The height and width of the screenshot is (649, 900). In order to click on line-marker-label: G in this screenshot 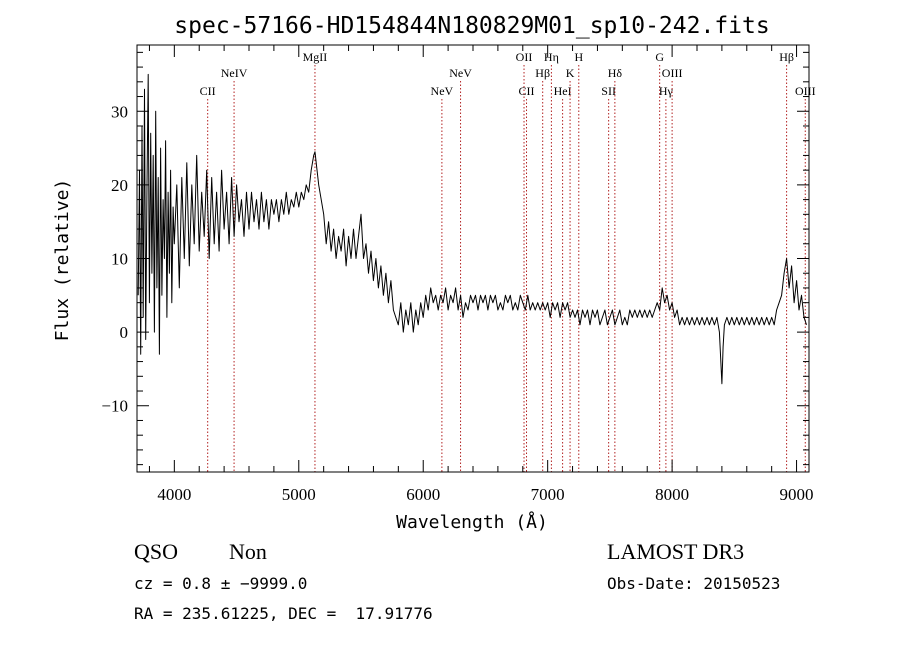, I will do `click(659, 57)`.